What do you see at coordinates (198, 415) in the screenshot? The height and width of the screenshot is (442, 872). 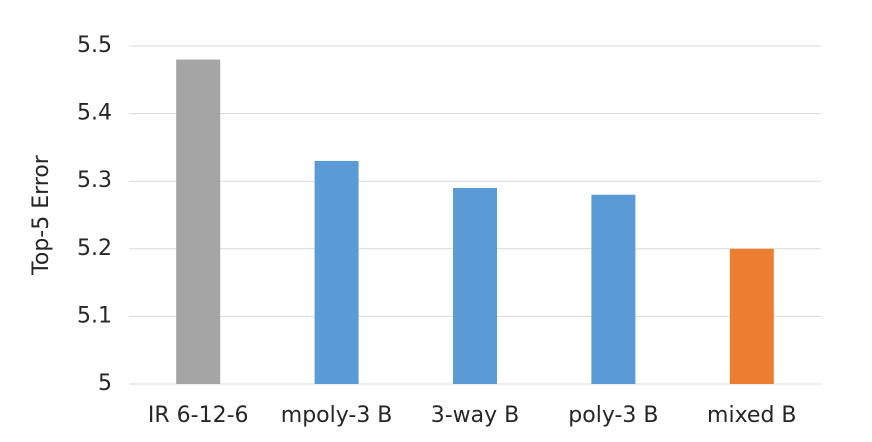 I see `x-tick-label: IR 6-12-6` at bounding box center [198, 415].